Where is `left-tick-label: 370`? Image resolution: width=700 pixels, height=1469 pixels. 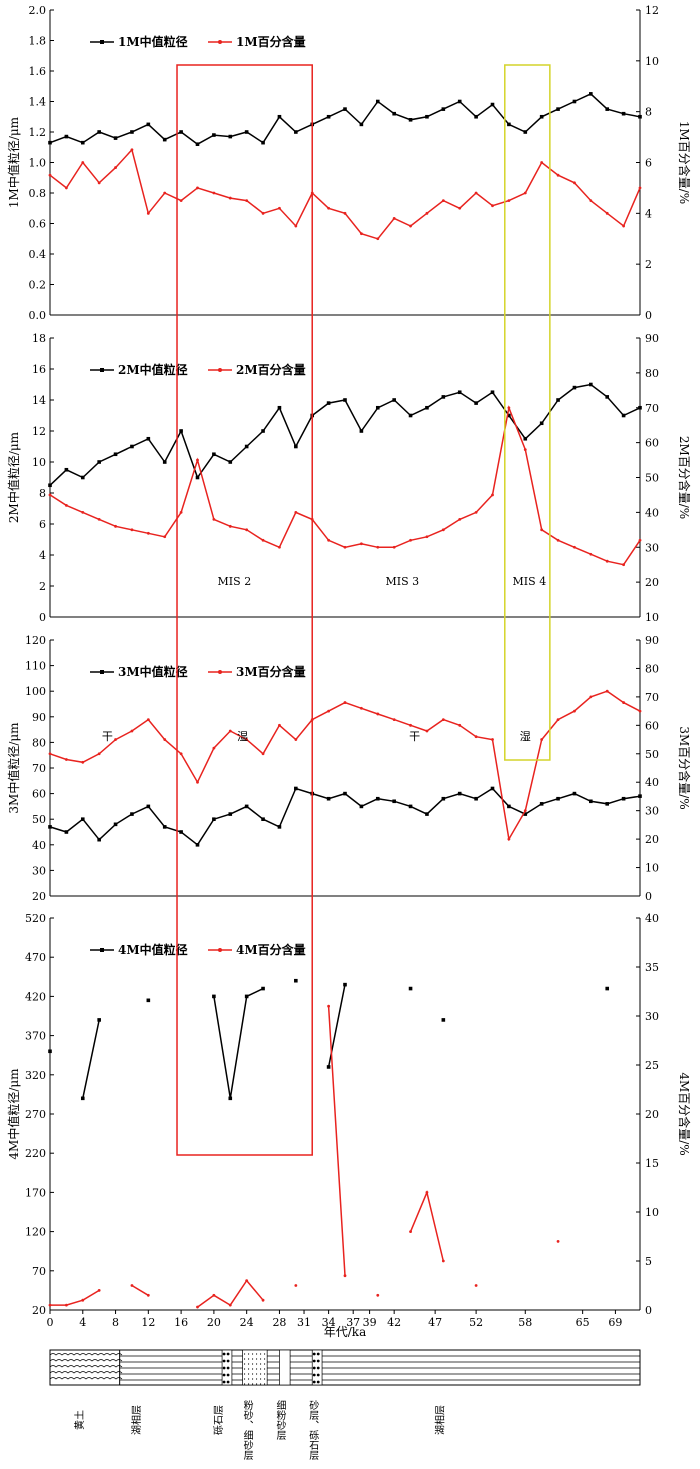
left-tick-label: 370 is located at coordinates (35, 1036).